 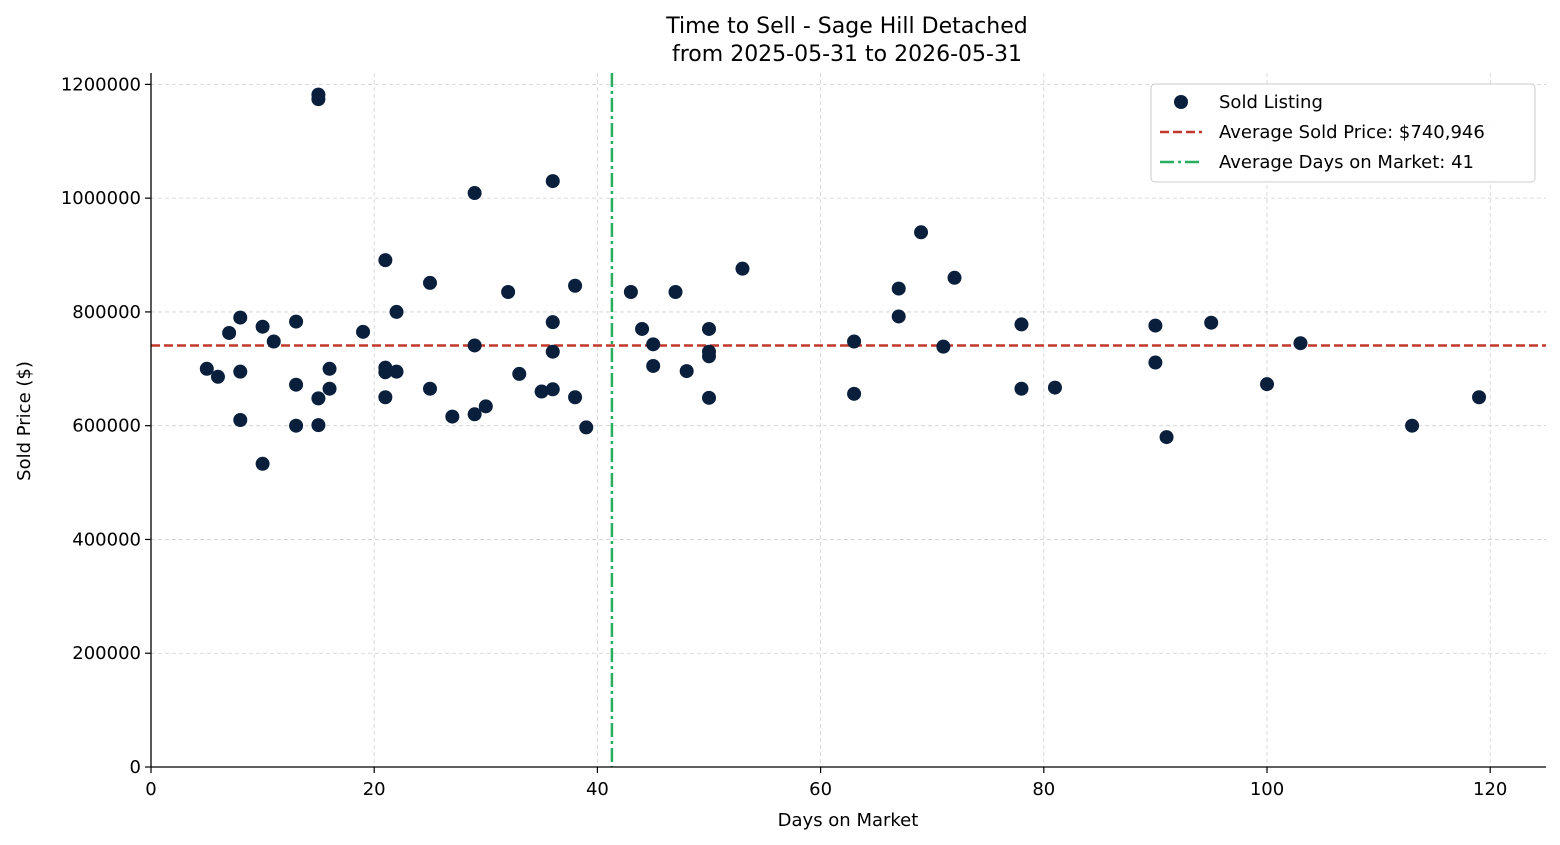 What do you see at coordinates (106, 312) in the screenshot?
I see `y-tick-label: 800000` at bounding box center [106, 312].